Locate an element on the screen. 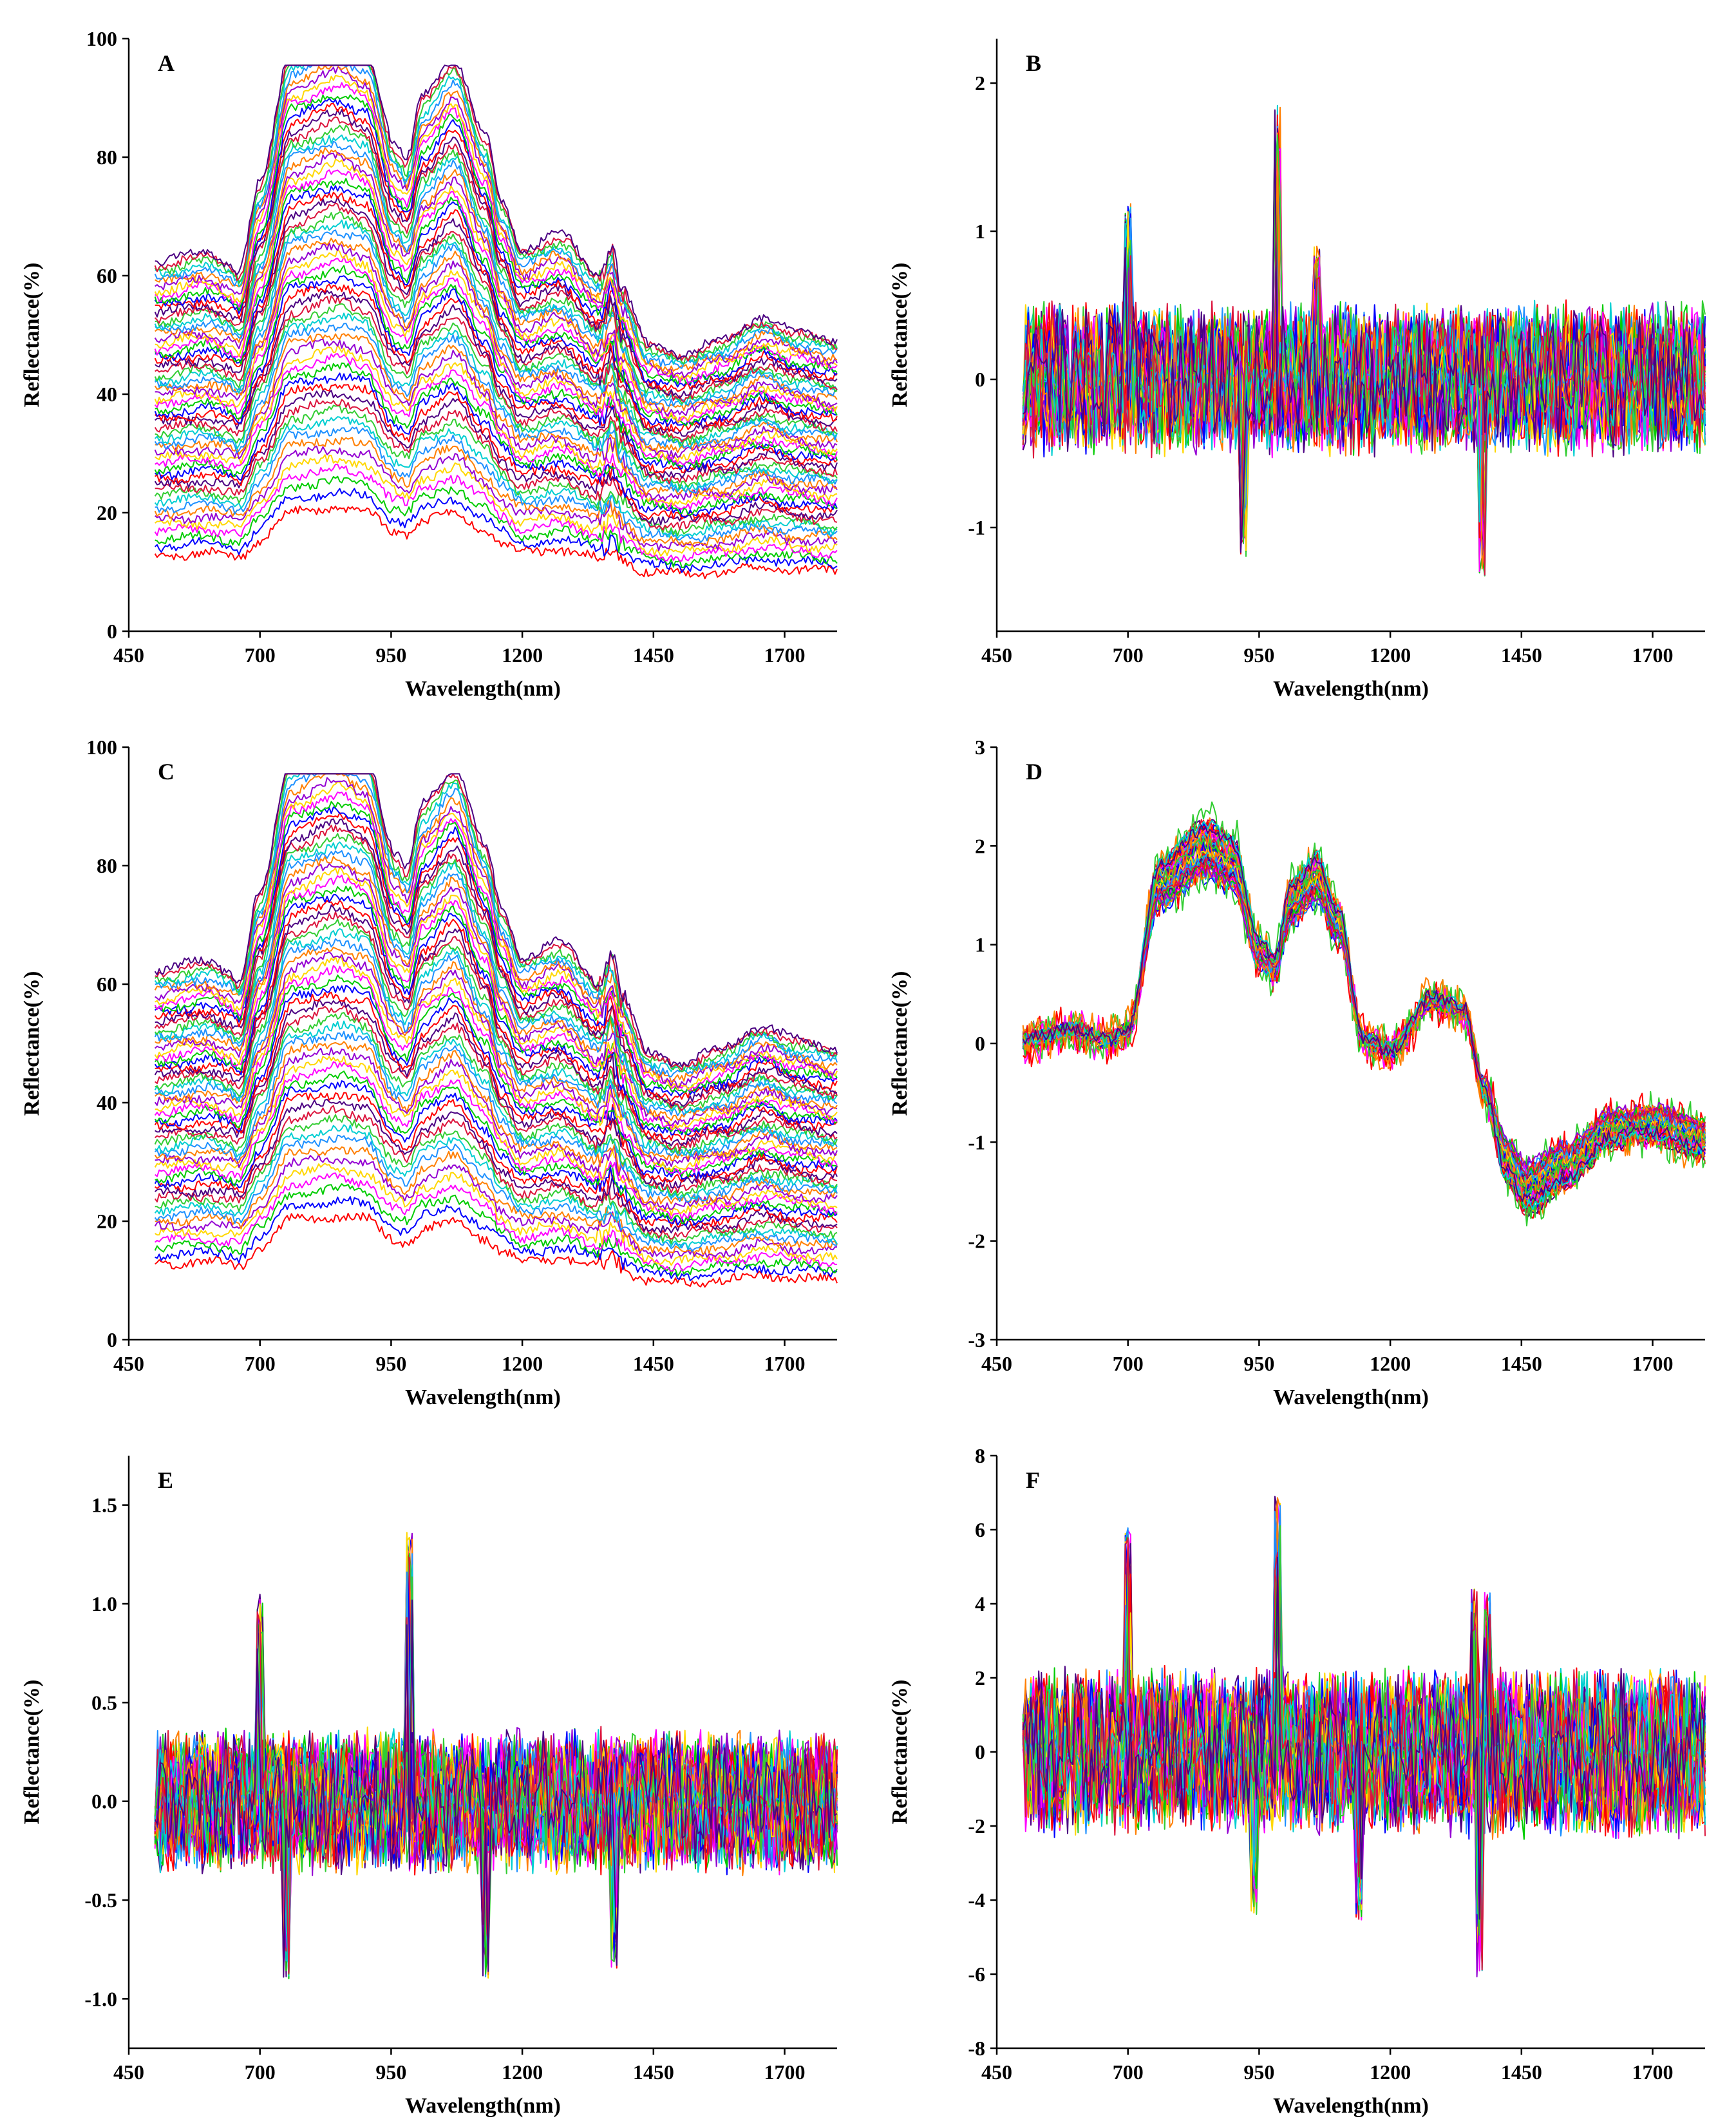 The width and height of the screenshot is (1736, 2121). y-tick-label: 0.5 is located at coordinates (104, 1702).